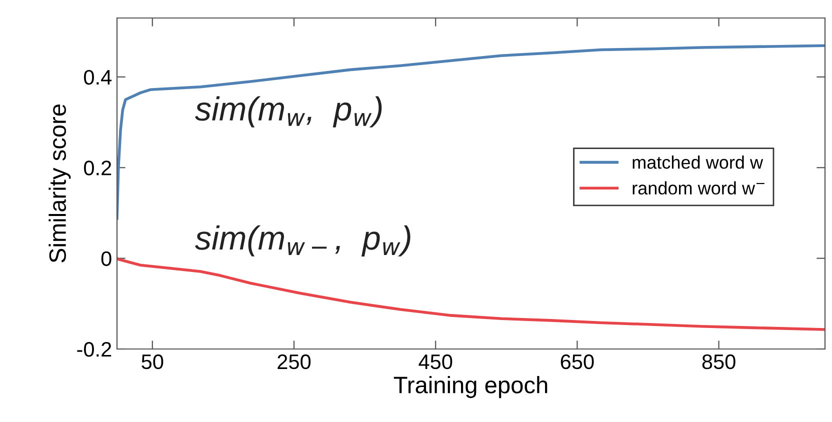  I want to click on y-axis-title: Similarity score, so click(59, 183).